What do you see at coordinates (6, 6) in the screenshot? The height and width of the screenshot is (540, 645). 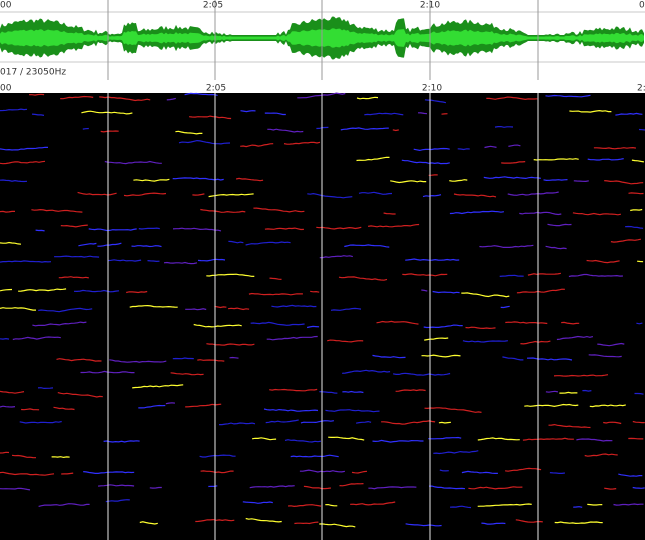 I see `time-label: 00` at bounding box center [6, 6].